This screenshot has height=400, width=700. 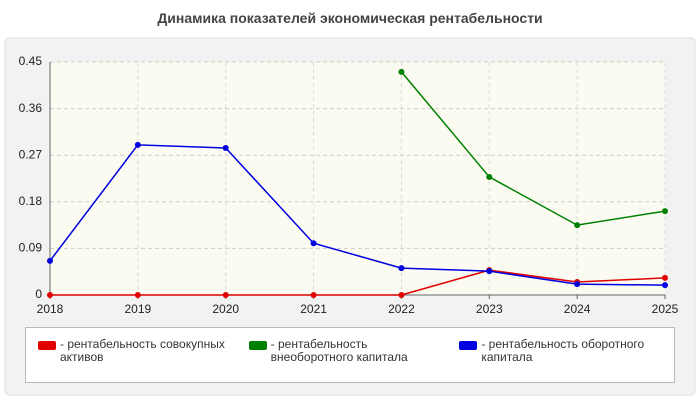 I want to click on legend-item: - рентабельность совокупных активов, so click(x=139, y=355).